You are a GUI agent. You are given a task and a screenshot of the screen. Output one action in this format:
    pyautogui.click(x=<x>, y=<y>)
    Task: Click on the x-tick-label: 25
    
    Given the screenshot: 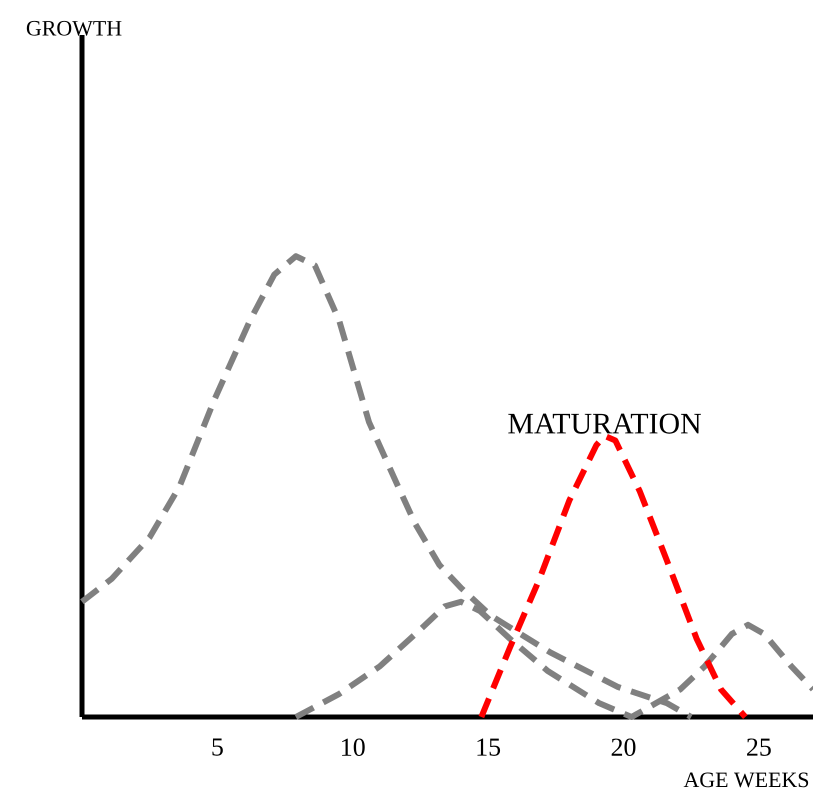 What is the action you would take?
    pyautogui.click(x=759, y=747)
    